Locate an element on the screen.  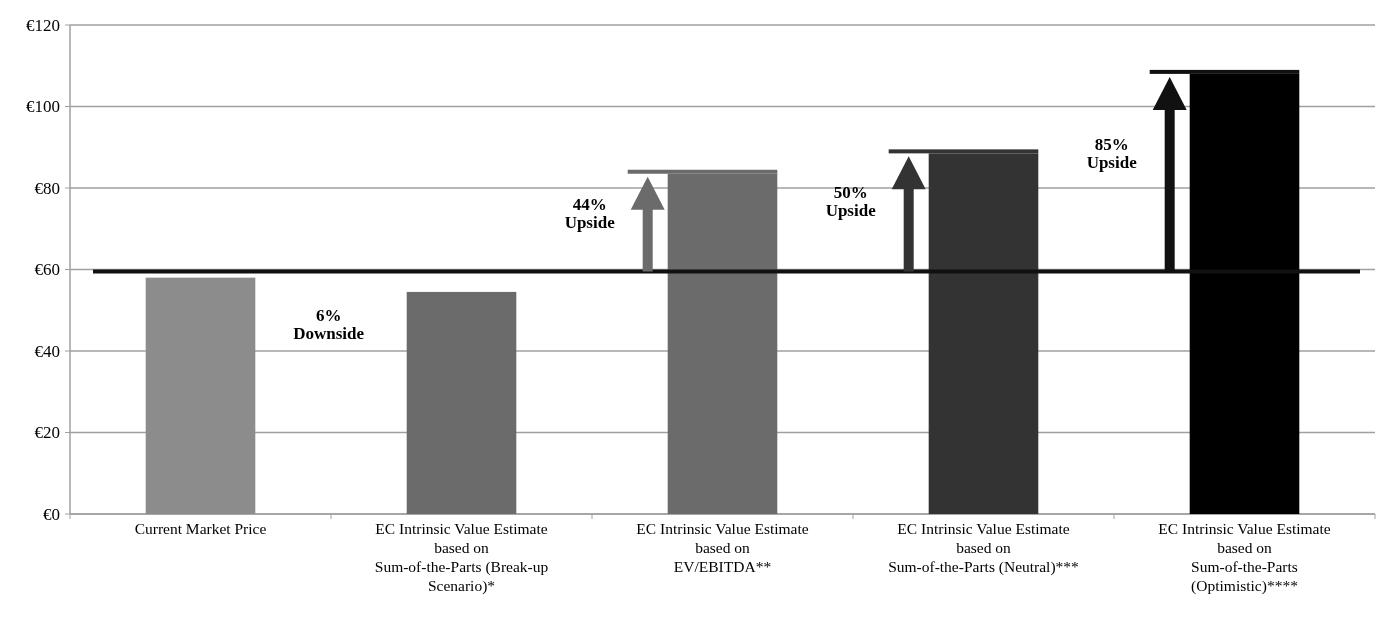
annotation: 6% Downside is located at coordinates (329, 325).